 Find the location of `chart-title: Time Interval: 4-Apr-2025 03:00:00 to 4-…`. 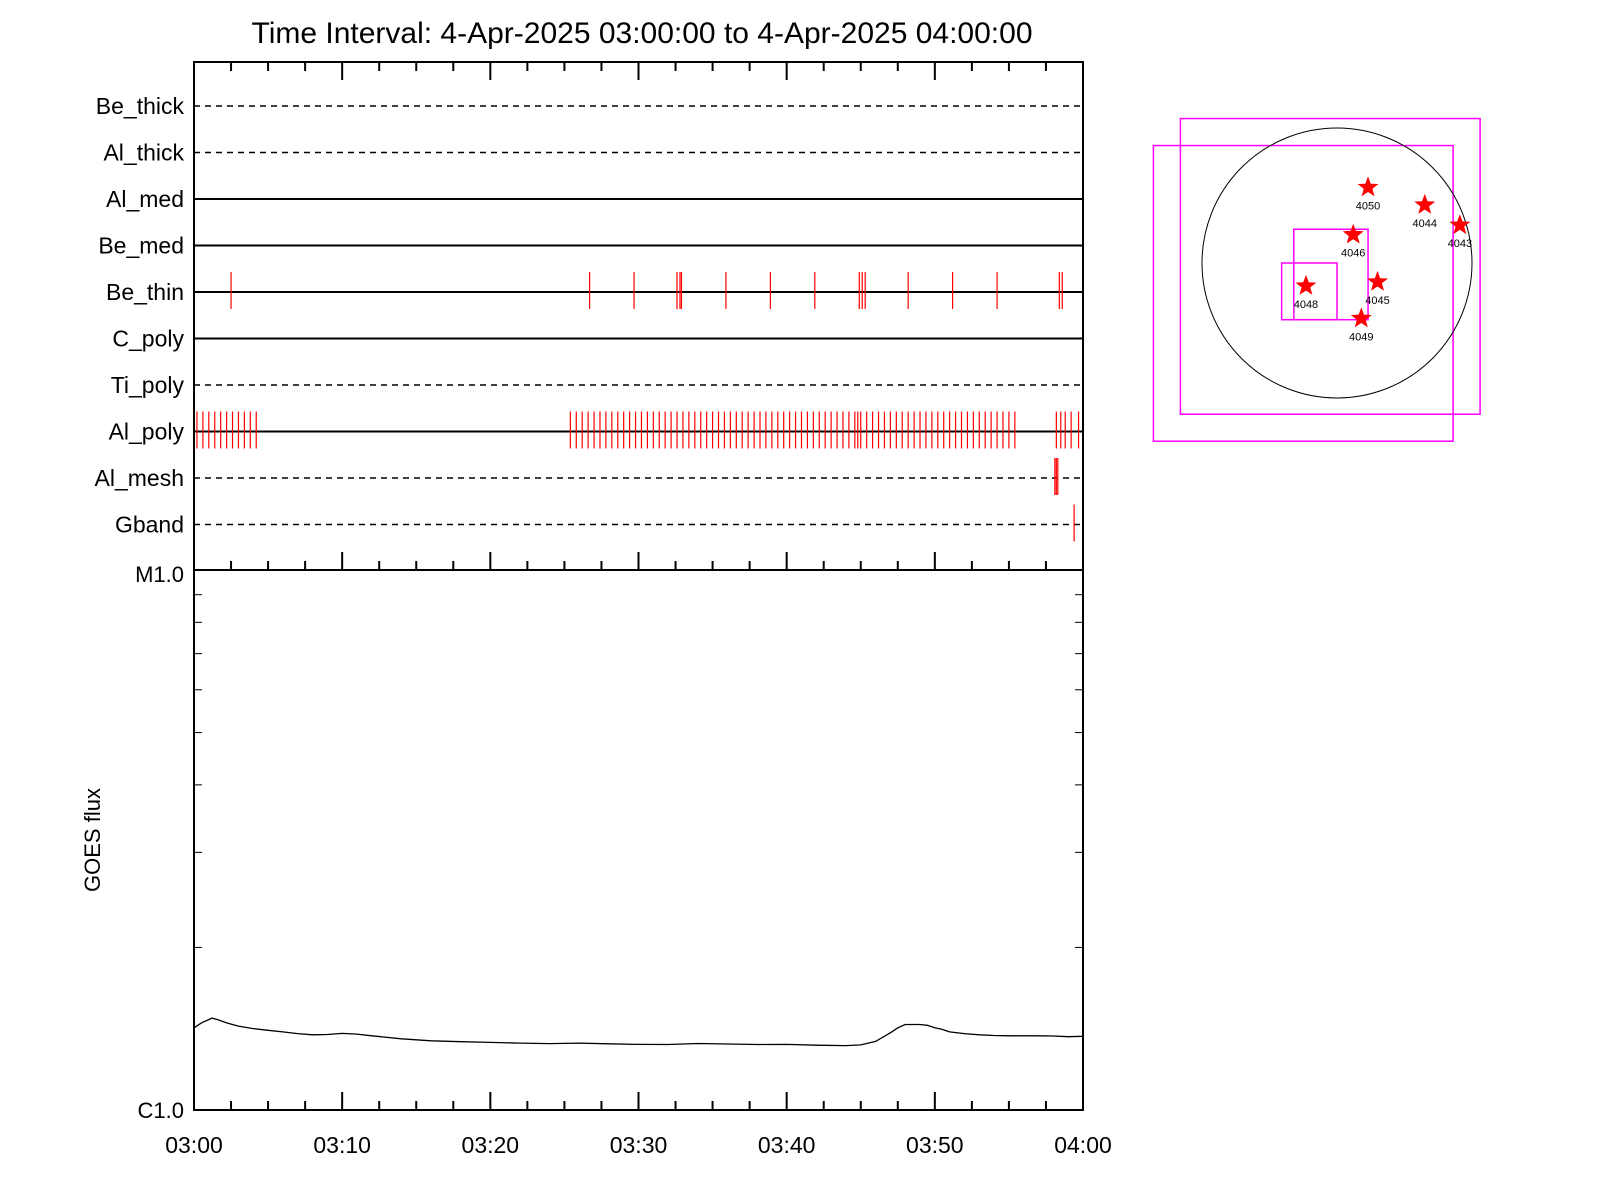

chart-title: Time Interval: 4-Apr-2025 03:00:00 to 4-… is located at coordinates (641, 33).